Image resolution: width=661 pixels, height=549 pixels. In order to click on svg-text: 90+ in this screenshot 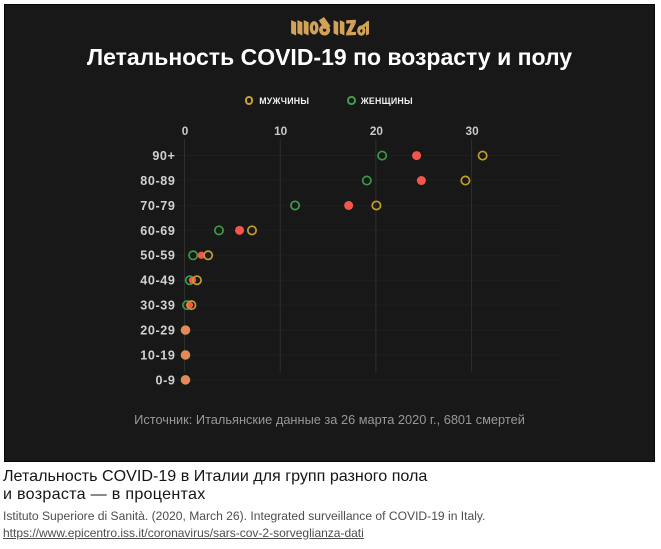, I will do `click(163, 156)`.